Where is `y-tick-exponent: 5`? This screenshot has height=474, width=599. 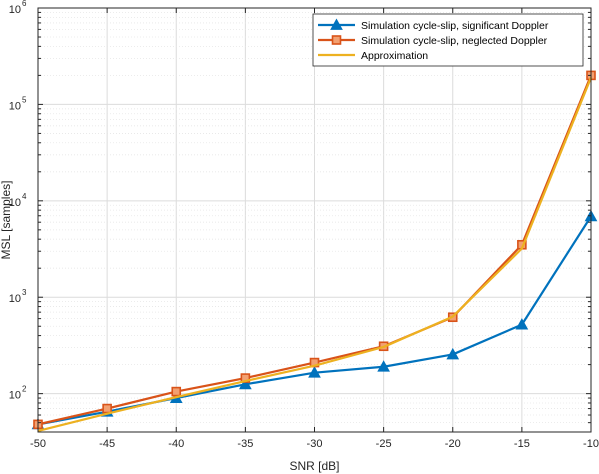 y-tick-exponent: 5 is located at coordinates (24, 99).